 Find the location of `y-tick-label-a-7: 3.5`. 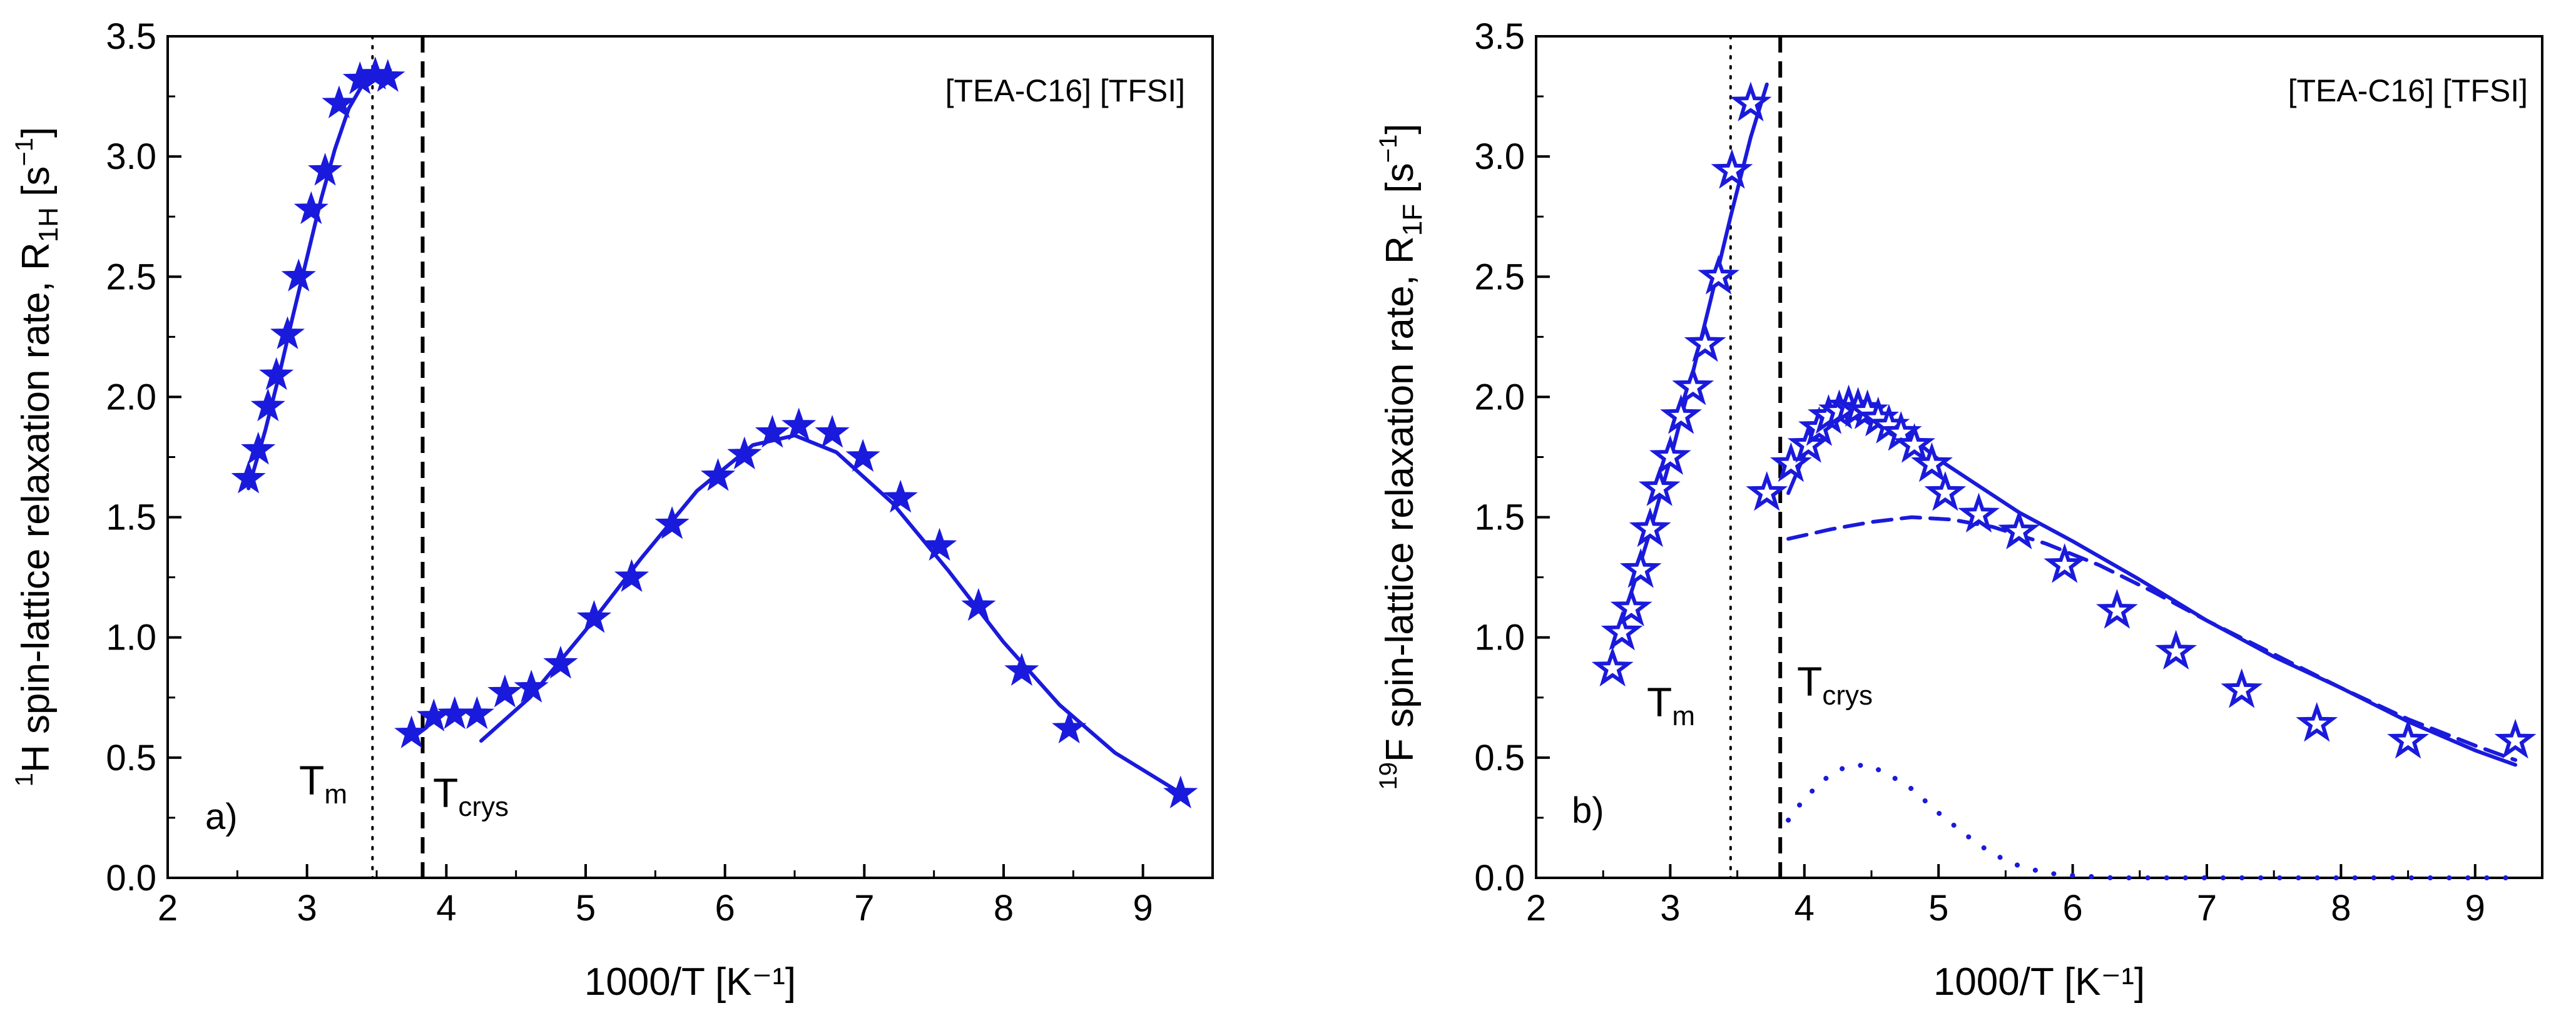

y-tick-label-a-7: 3.5 is located at coordinates (131, 36).